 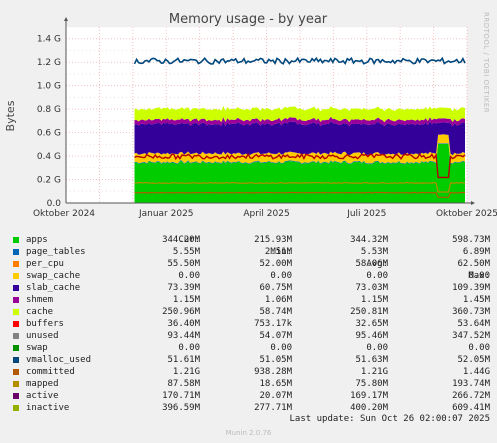 I want to click on legend-name: inactive, so click(x=48, y=408).